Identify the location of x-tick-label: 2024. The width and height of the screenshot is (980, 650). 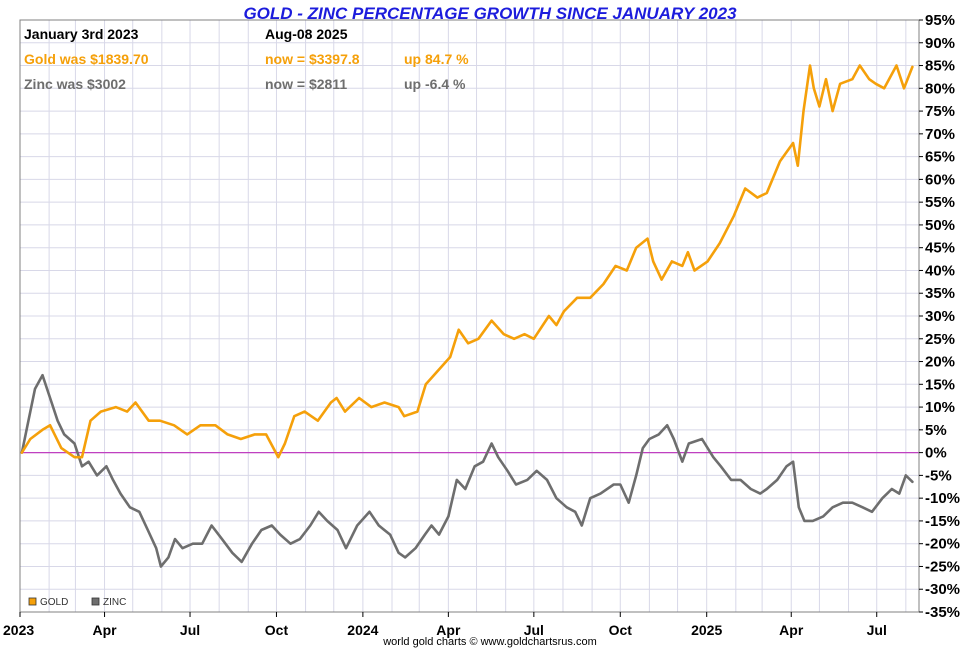
(362, 630).